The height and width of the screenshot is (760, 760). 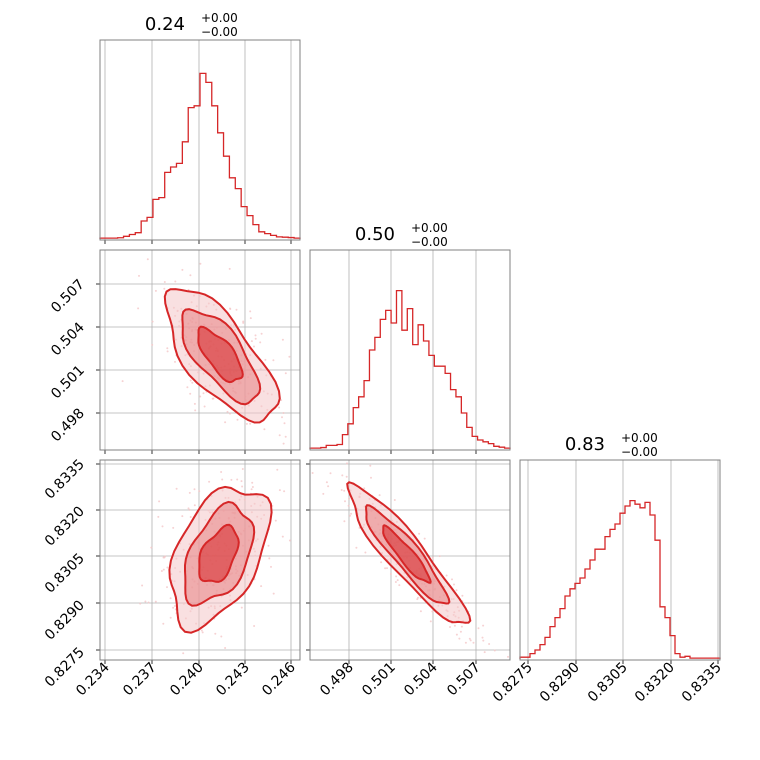 What do you see at coordinates (620, 561) in the screenshot?
I see `hist-p3-panel` at bounding box center [620, 561].